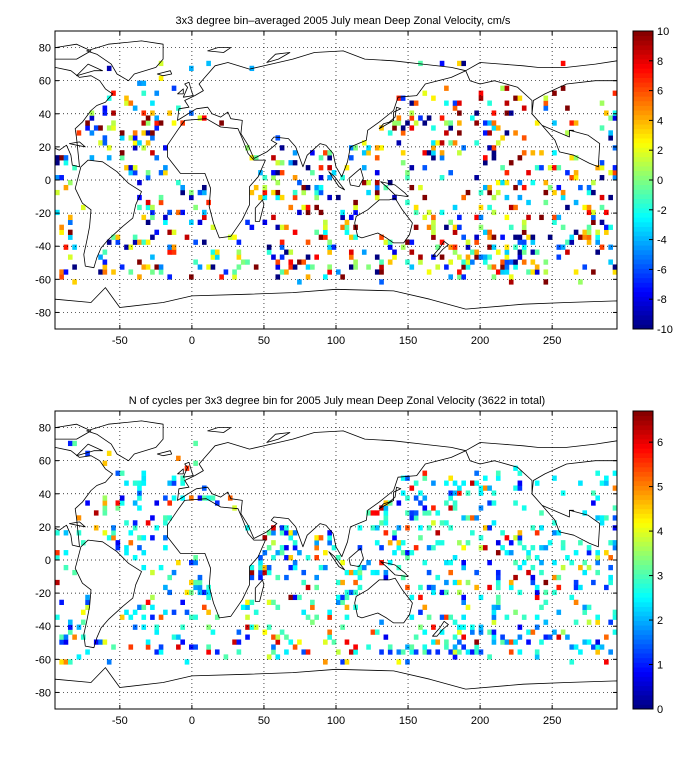 The height and width of the screenshot is (765, 696). What do you see at coordinates (43, 313) in the screenshot?
I see `y-tick-label: -80` at bounding box center [43, 313].